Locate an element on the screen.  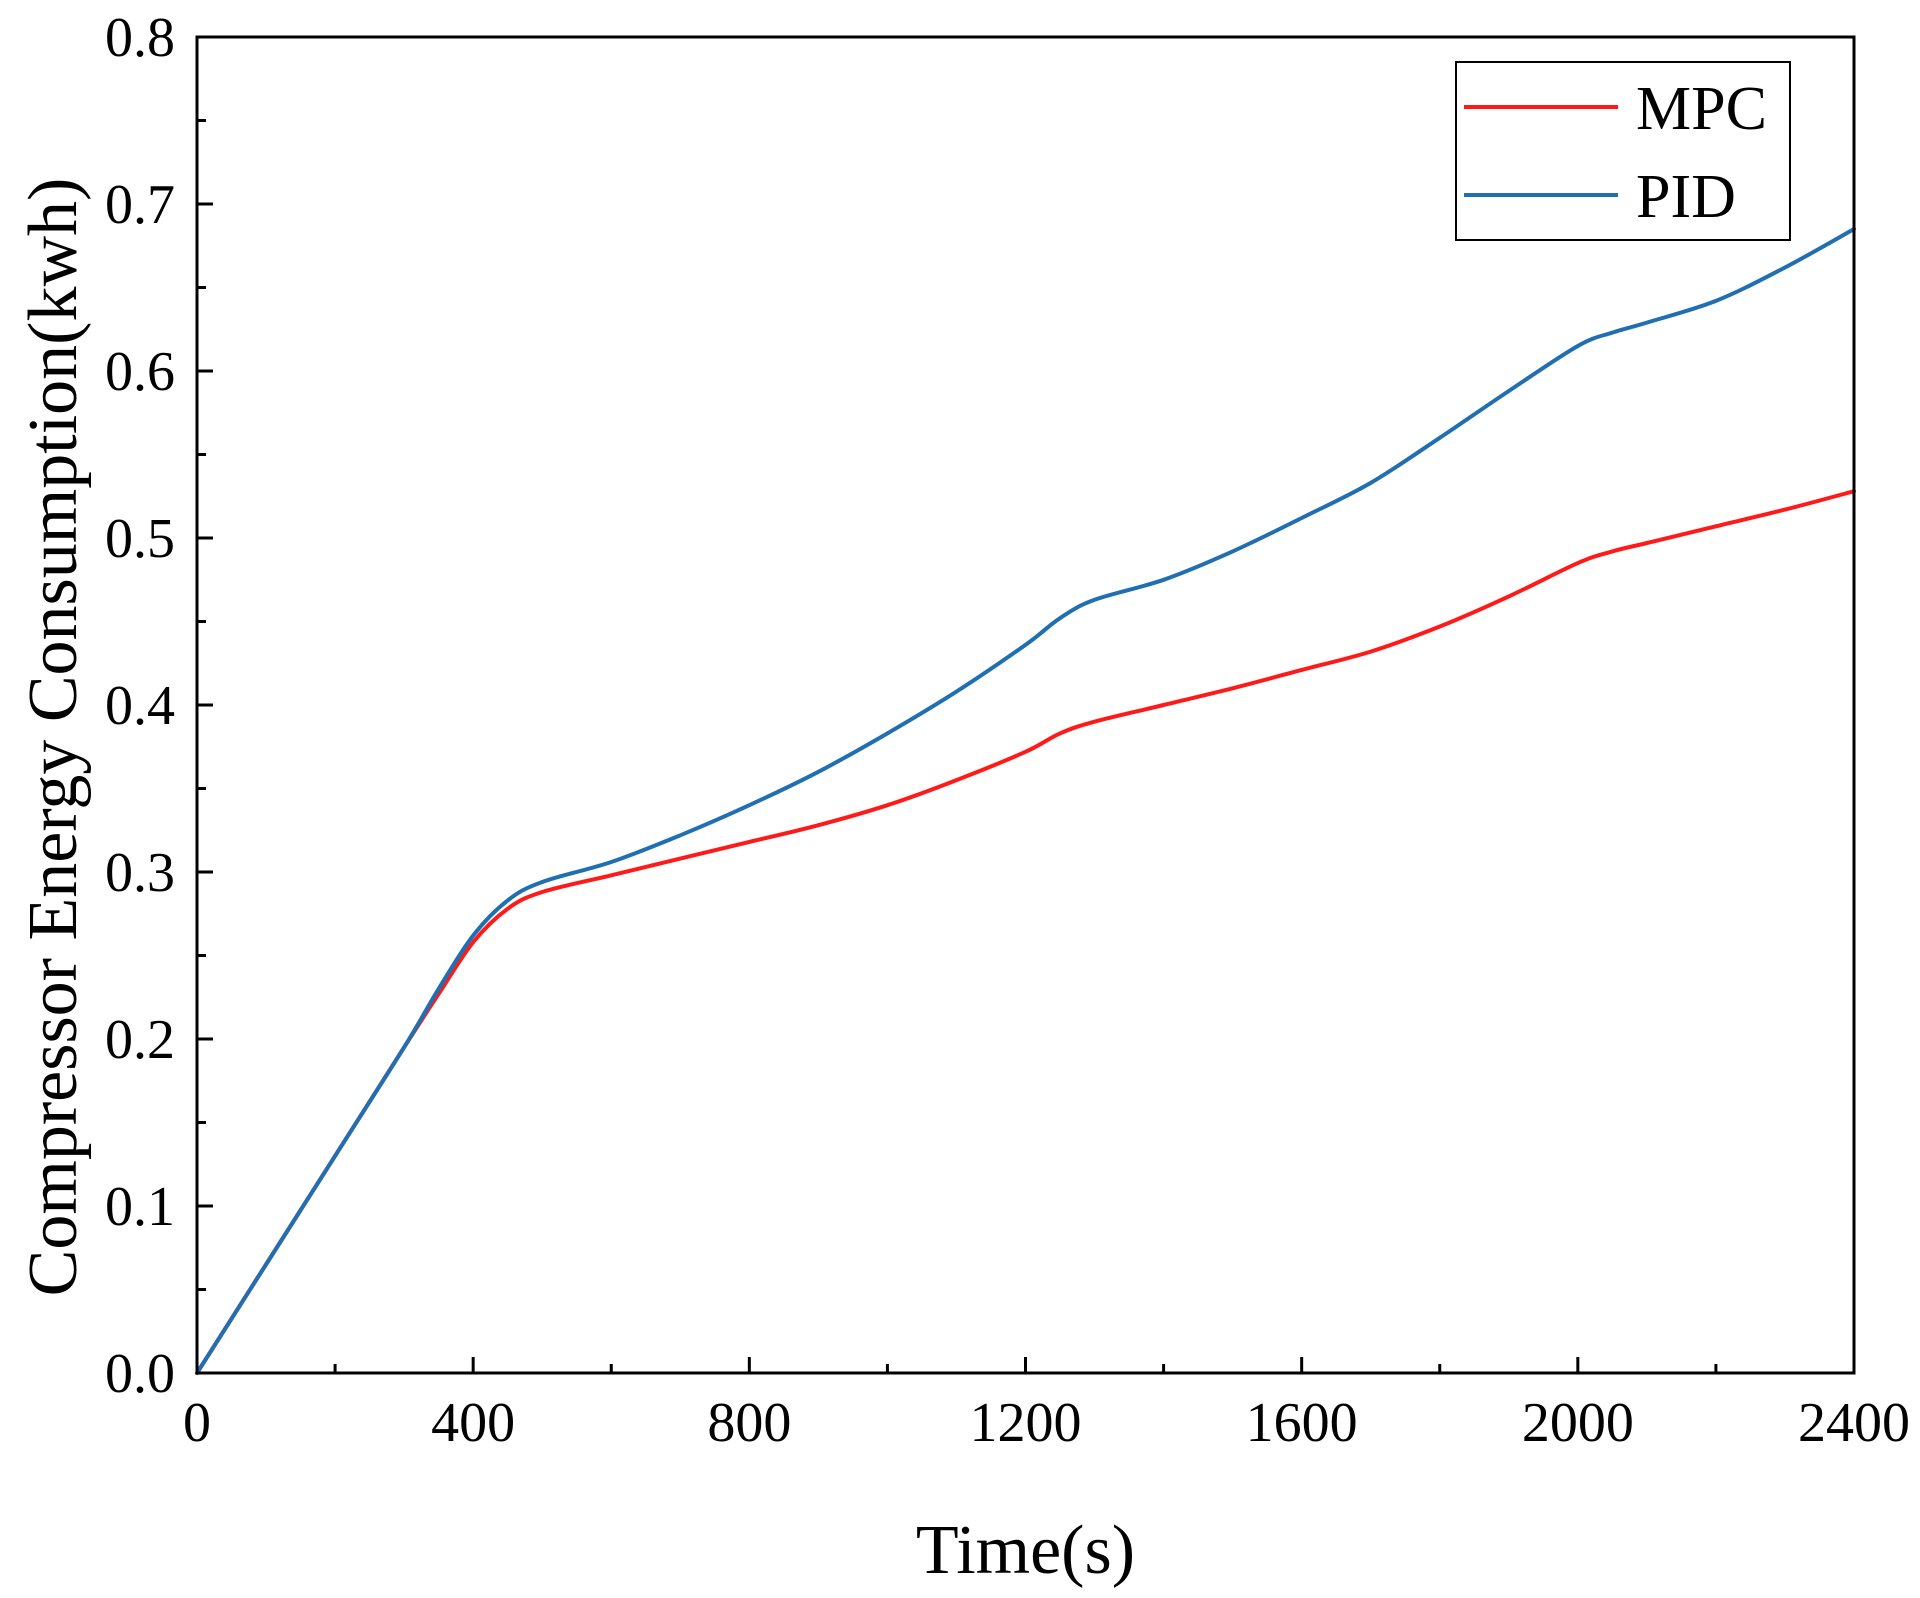
legend: MPC PID is located at coordinates (1623, 151).